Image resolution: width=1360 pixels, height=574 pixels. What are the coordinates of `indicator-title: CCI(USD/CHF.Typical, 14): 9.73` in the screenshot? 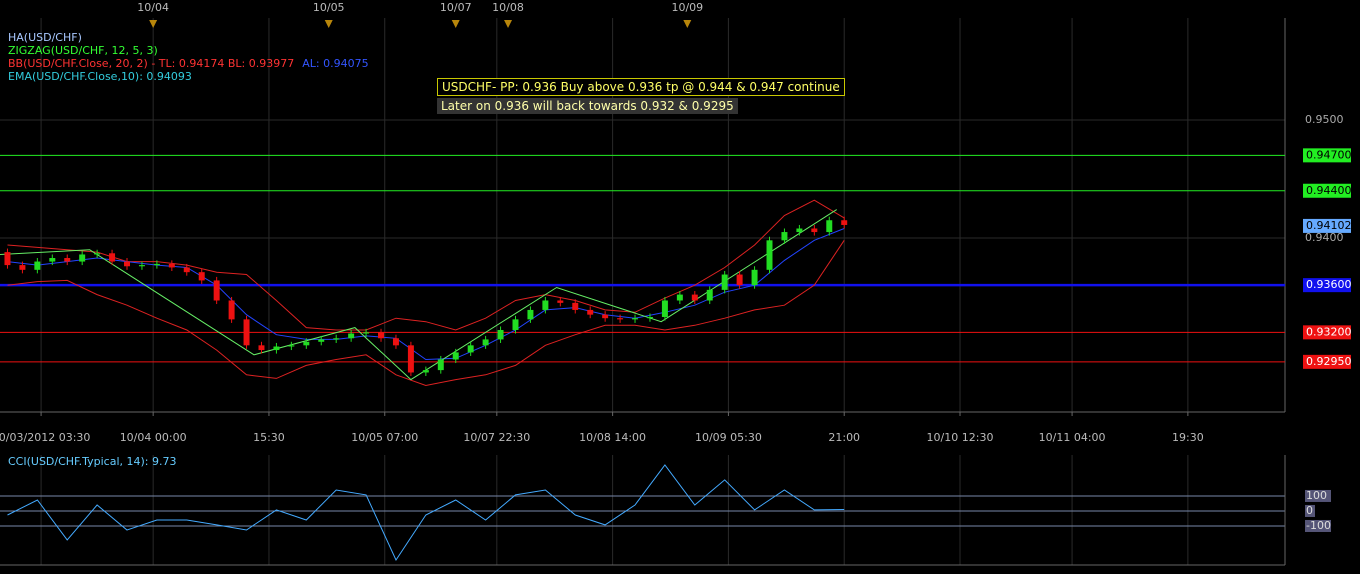 It's located at (92, 461).